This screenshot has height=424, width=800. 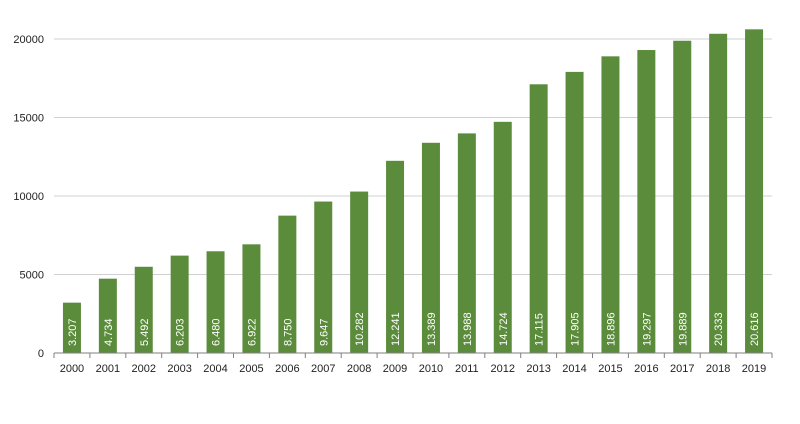 I want to click on y-tick-label: 0, so click(x=41, y=354).